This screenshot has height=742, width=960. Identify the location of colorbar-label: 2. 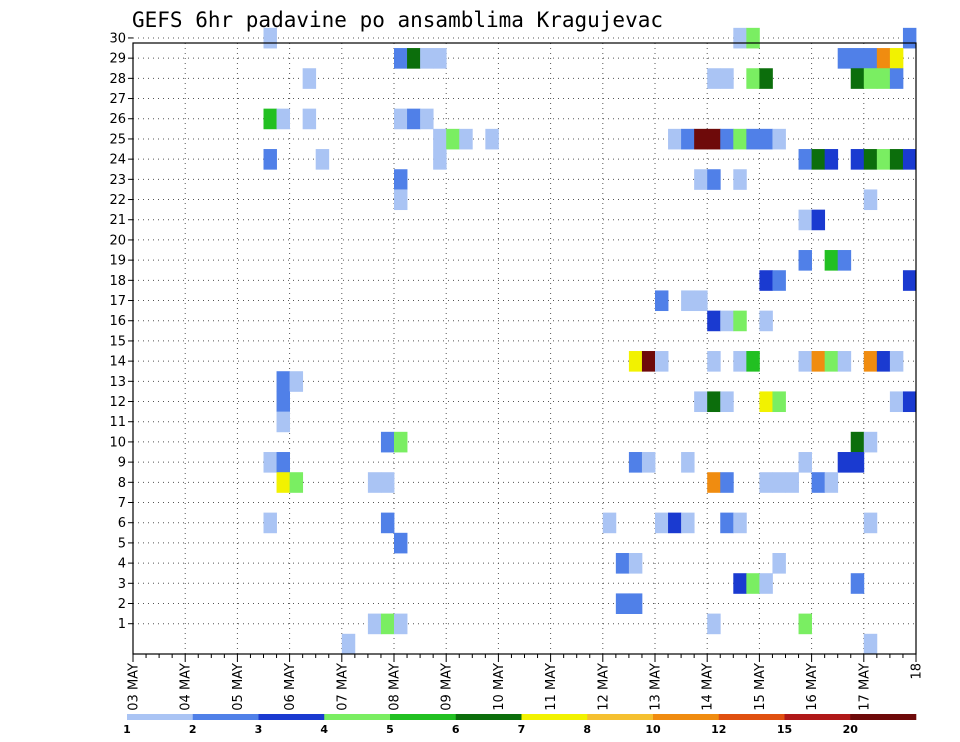
(193, 729).